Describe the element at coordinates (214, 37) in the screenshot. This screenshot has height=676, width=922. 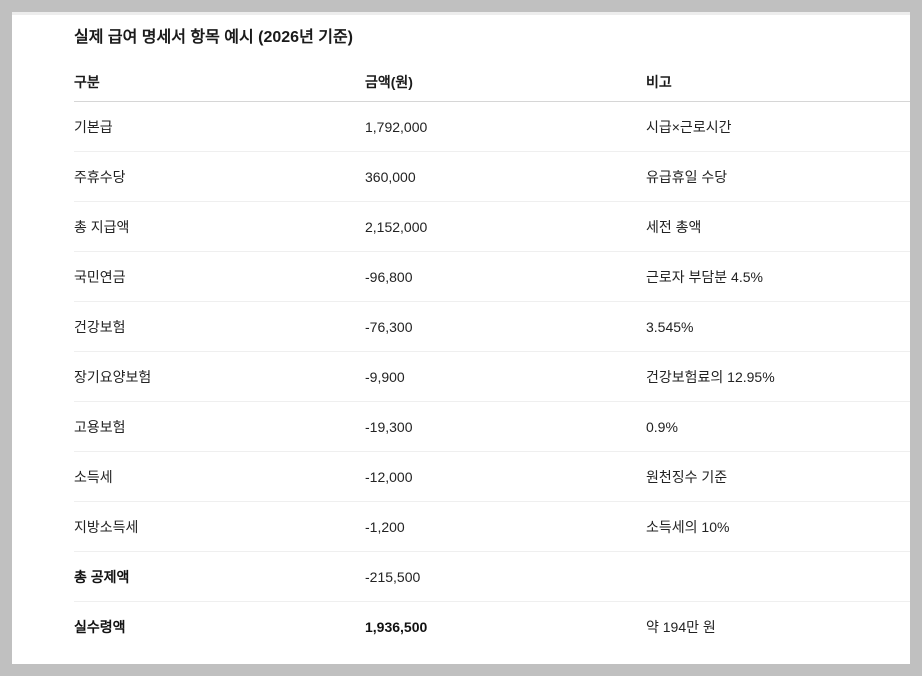
I see `page-title: 실제 급여 명세서 항목 예시 (2026년 기준)` at that location.